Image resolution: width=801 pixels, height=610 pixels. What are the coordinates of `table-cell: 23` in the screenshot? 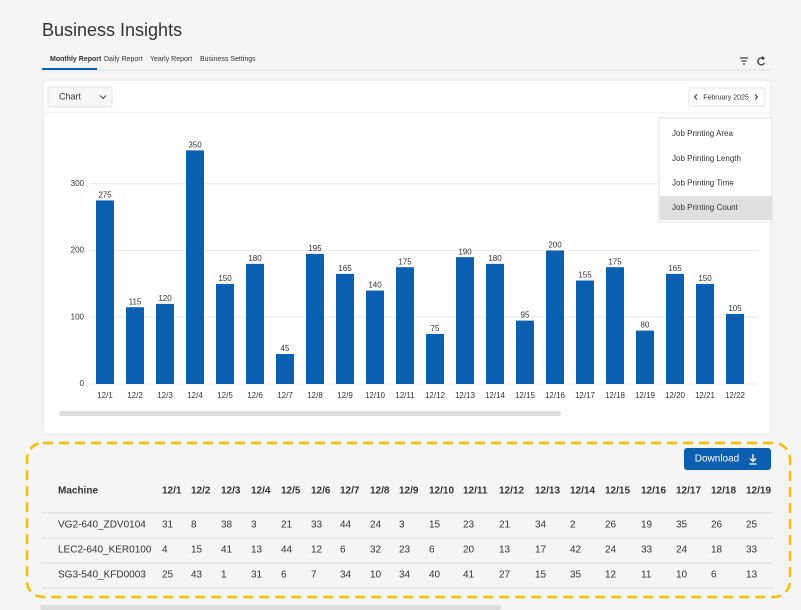 It's located at (469, 525).